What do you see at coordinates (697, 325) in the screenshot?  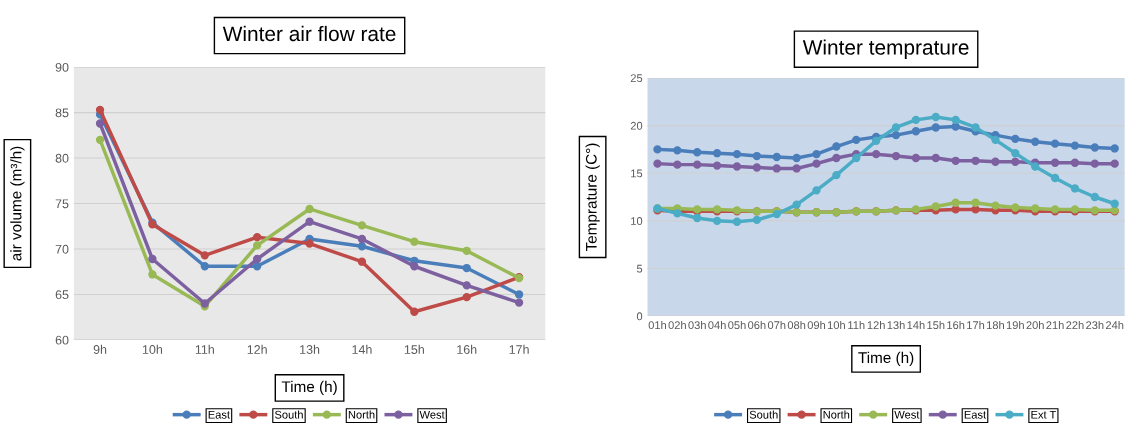 I see `x-tick-label: 03h` at bounding box center [697, 325].